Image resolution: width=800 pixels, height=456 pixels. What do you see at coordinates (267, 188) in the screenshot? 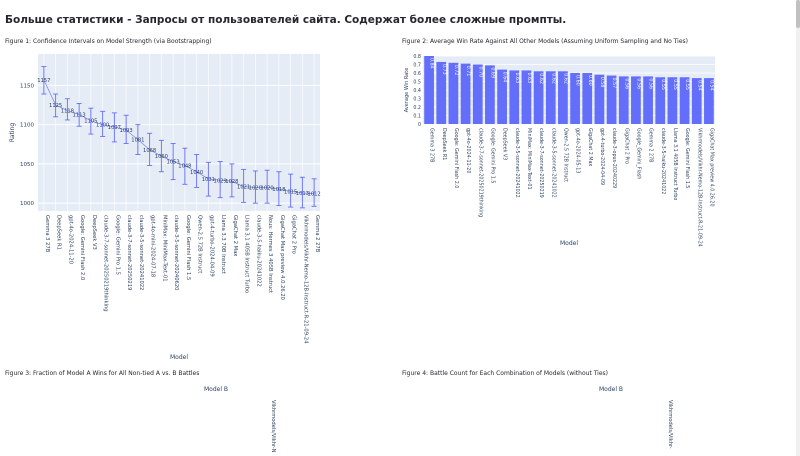
I see `data-label: 1020` at bounding box center [267, 188].